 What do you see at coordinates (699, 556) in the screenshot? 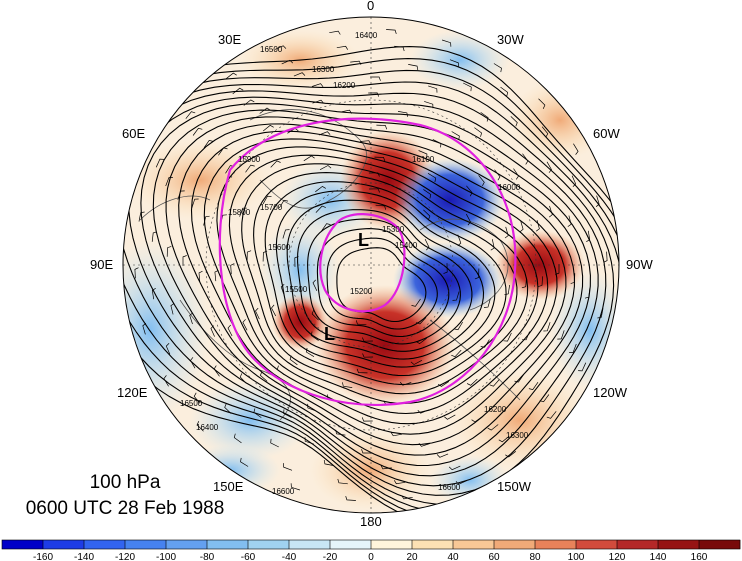
I see `colorbar-tick-label: 160` at bounding box center [699, 556].